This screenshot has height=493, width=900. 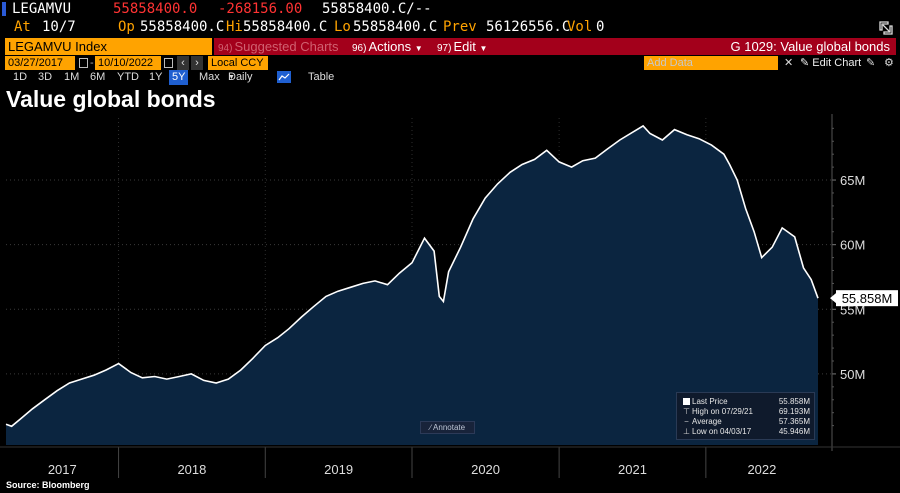 I want to click on function-title: G 1029: Value global bonds, so click(x=810, y=46).